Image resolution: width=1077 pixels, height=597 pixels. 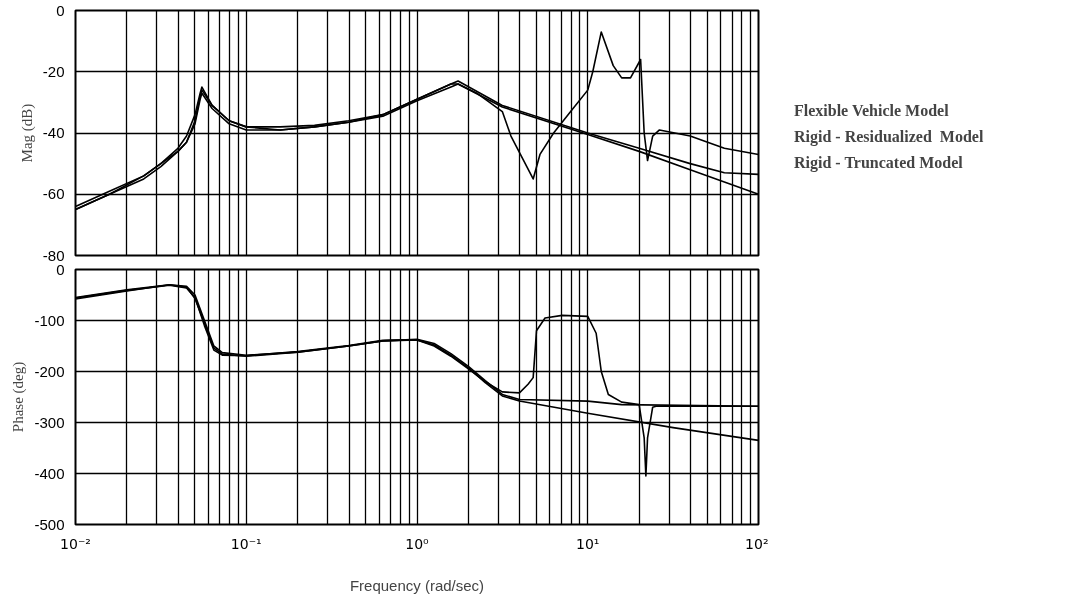 What do you see at coordinates (49, 524) in the screenshot?
I see `y-tick-label: -500` at bounding box center [49, 524].